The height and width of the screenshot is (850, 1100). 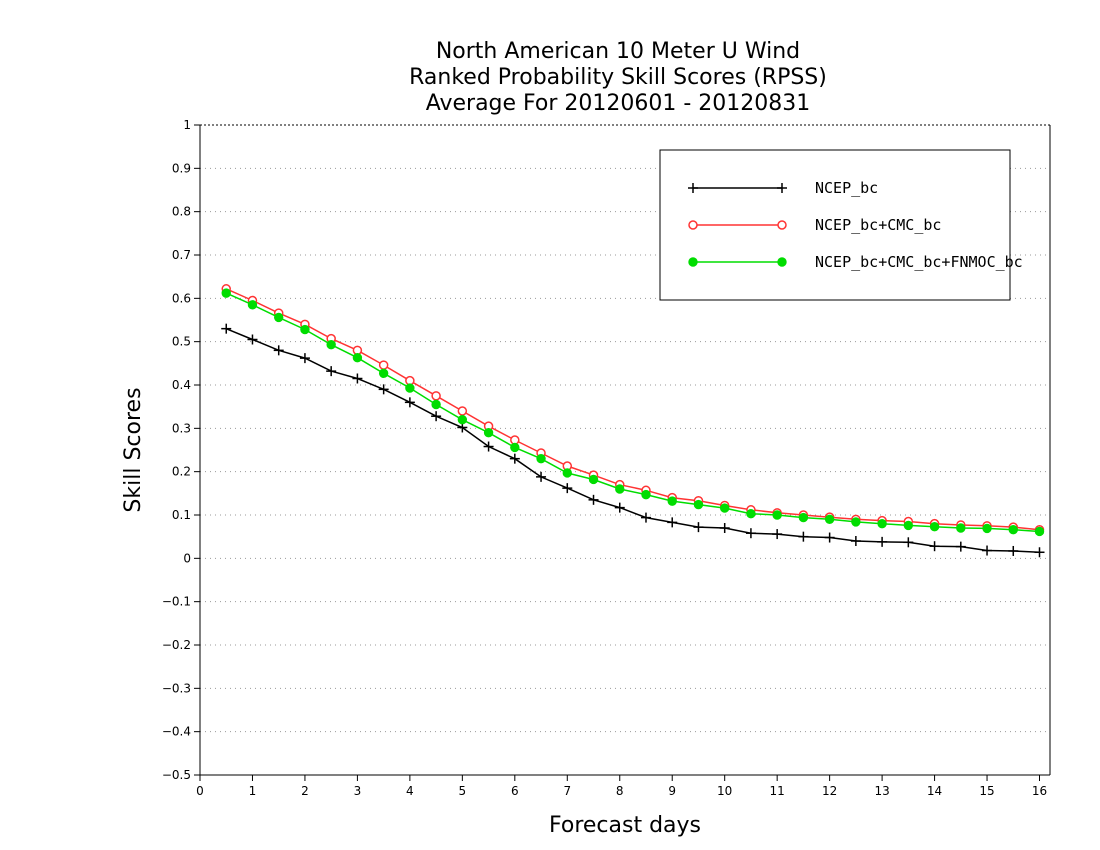 I want to click on x-tick-label: 4, so click(x=410, y=791).